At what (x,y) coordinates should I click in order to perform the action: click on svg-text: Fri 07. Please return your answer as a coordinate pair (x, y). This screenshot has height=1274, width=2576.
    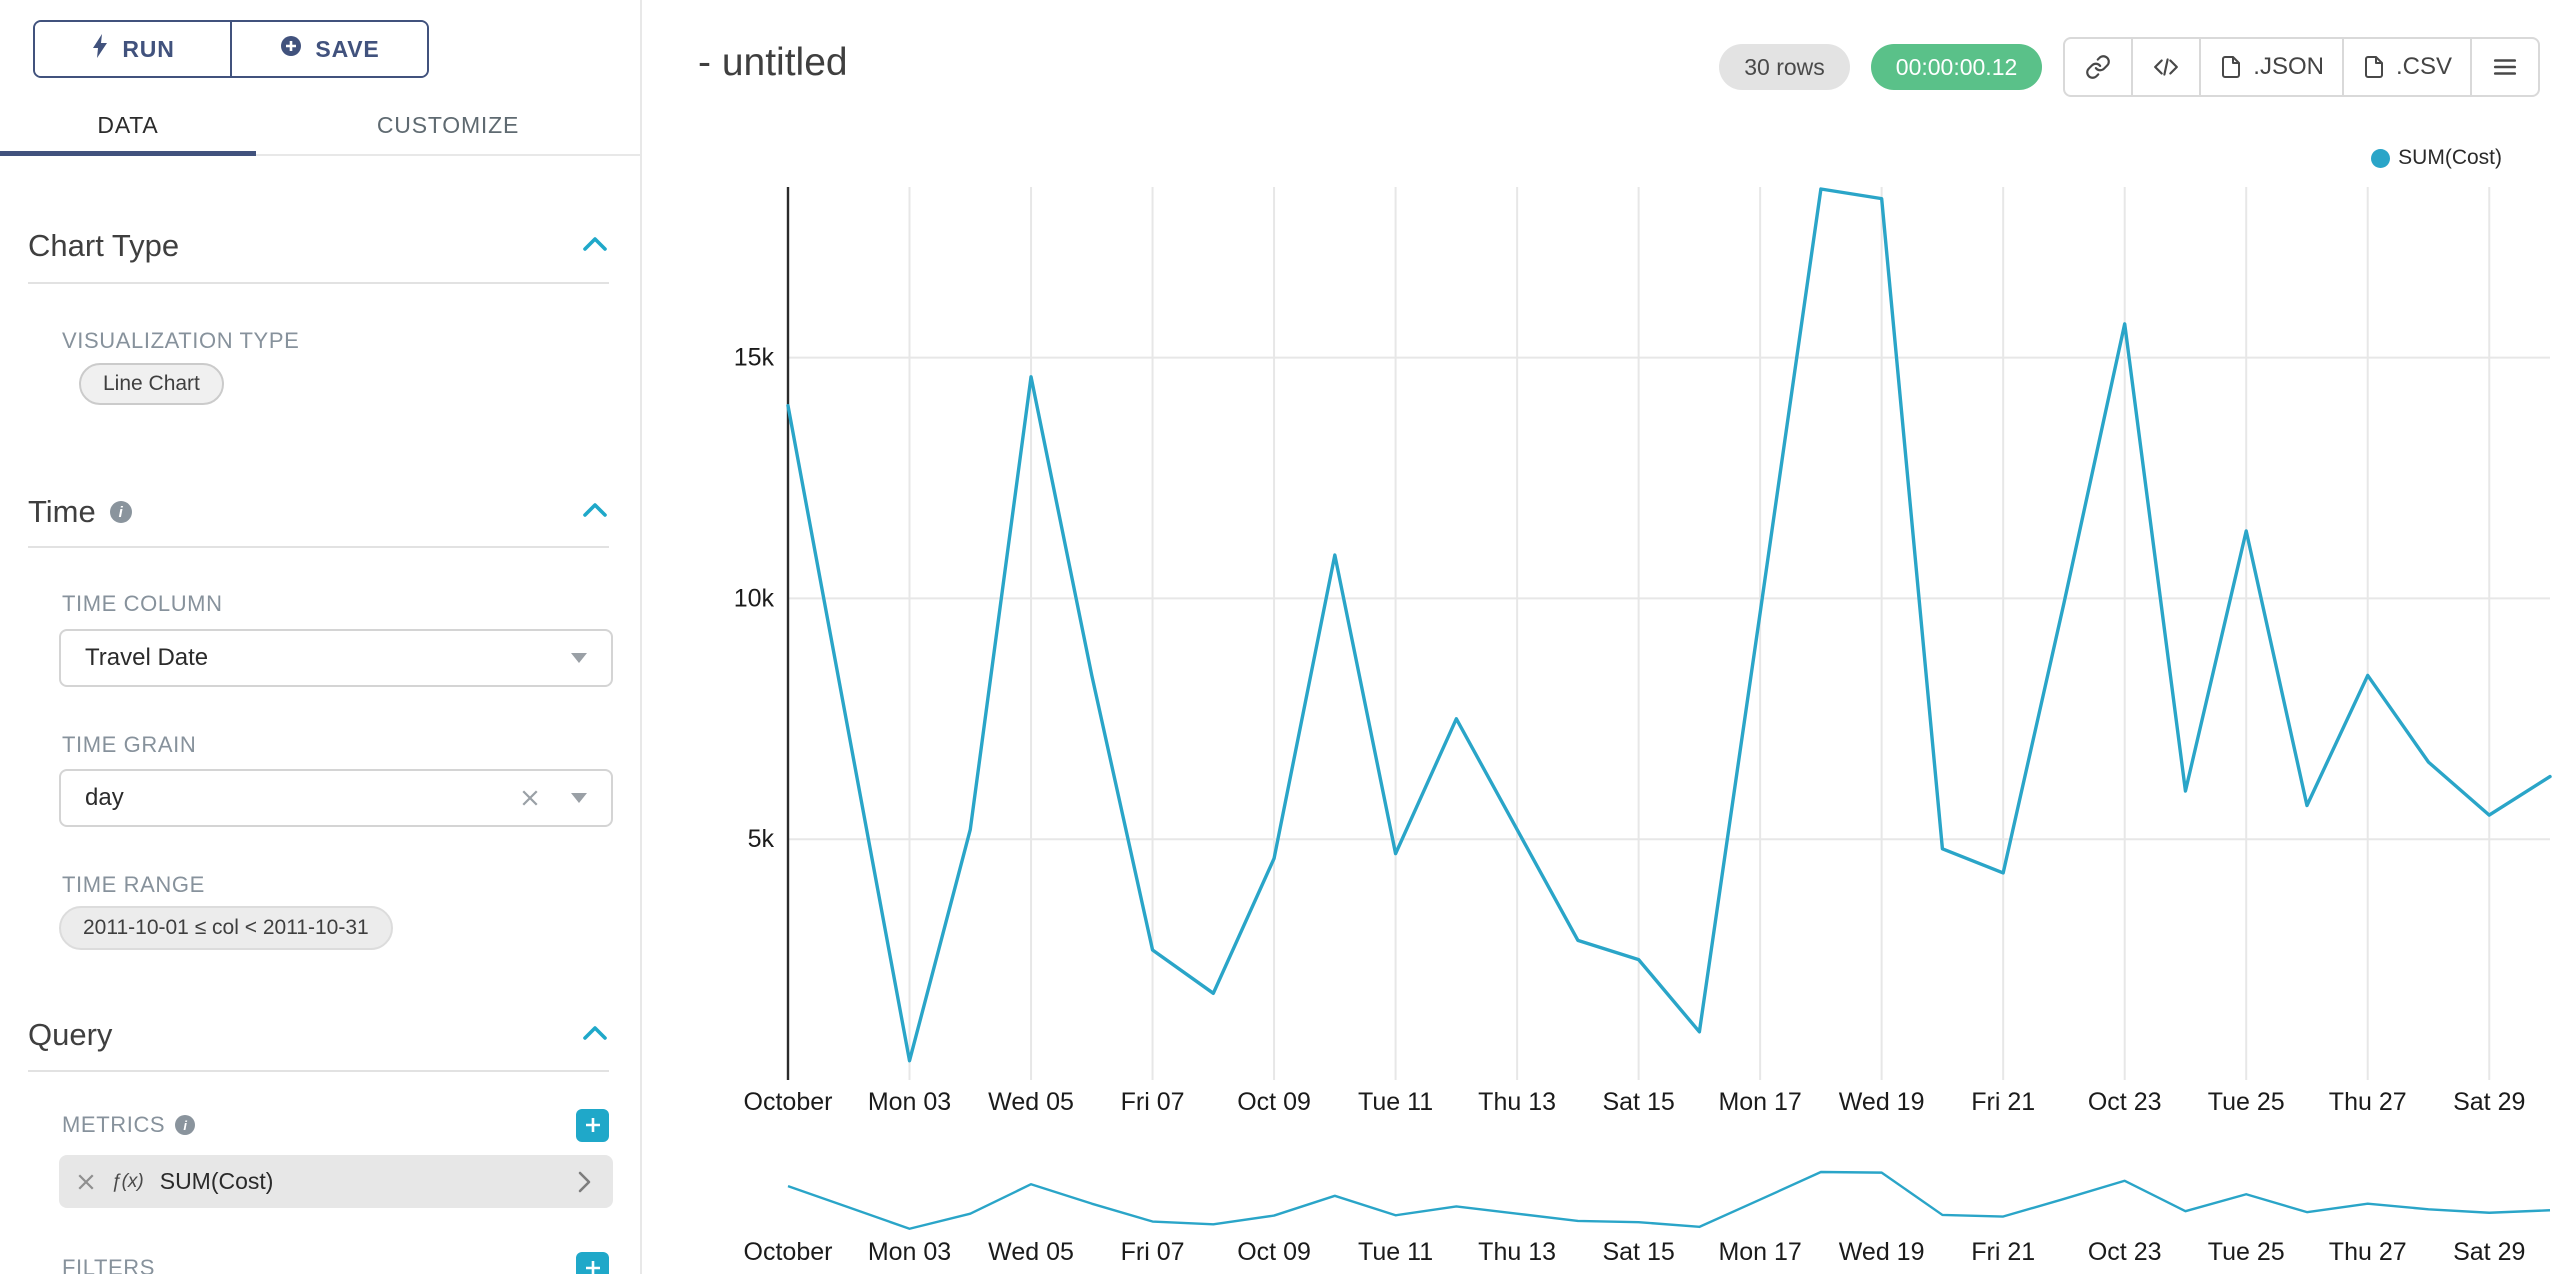
    Looking at the image, I should click on (1153, 1252).